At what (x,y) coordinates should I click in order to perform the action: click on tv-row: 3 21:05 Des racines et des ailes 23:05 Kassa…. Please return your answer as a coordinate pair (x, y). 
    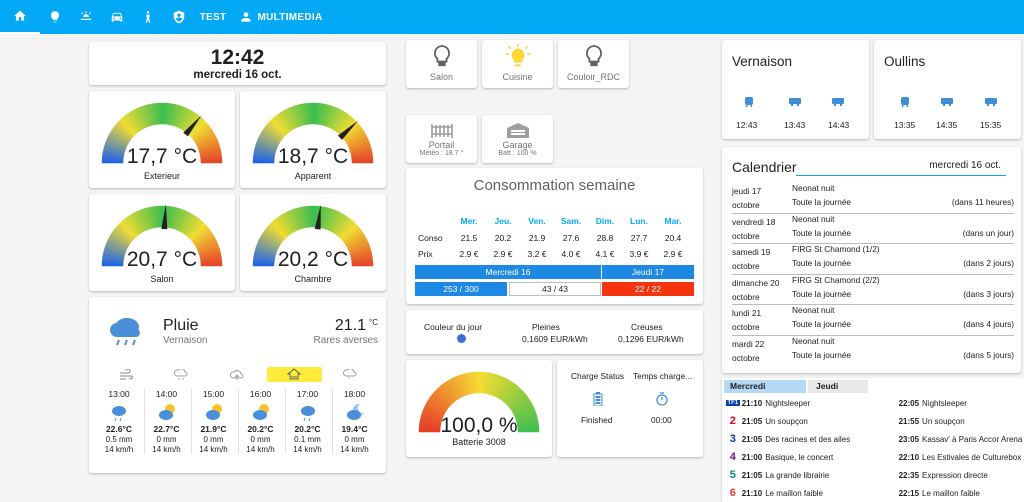
    Looking at the image, I should click on (875, 439).